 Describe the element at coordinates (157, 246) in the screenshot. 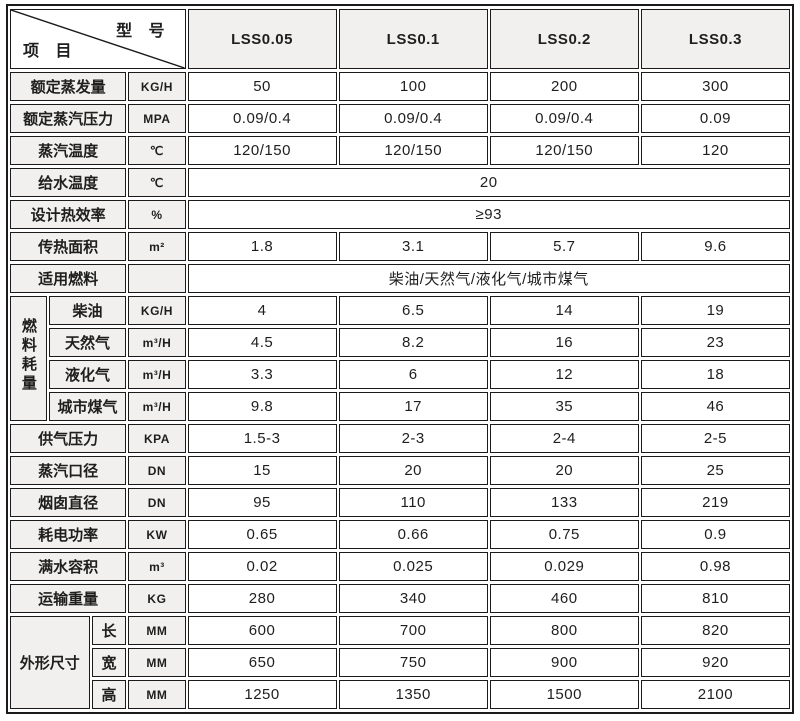

I see `row-unit: m²` at that location.